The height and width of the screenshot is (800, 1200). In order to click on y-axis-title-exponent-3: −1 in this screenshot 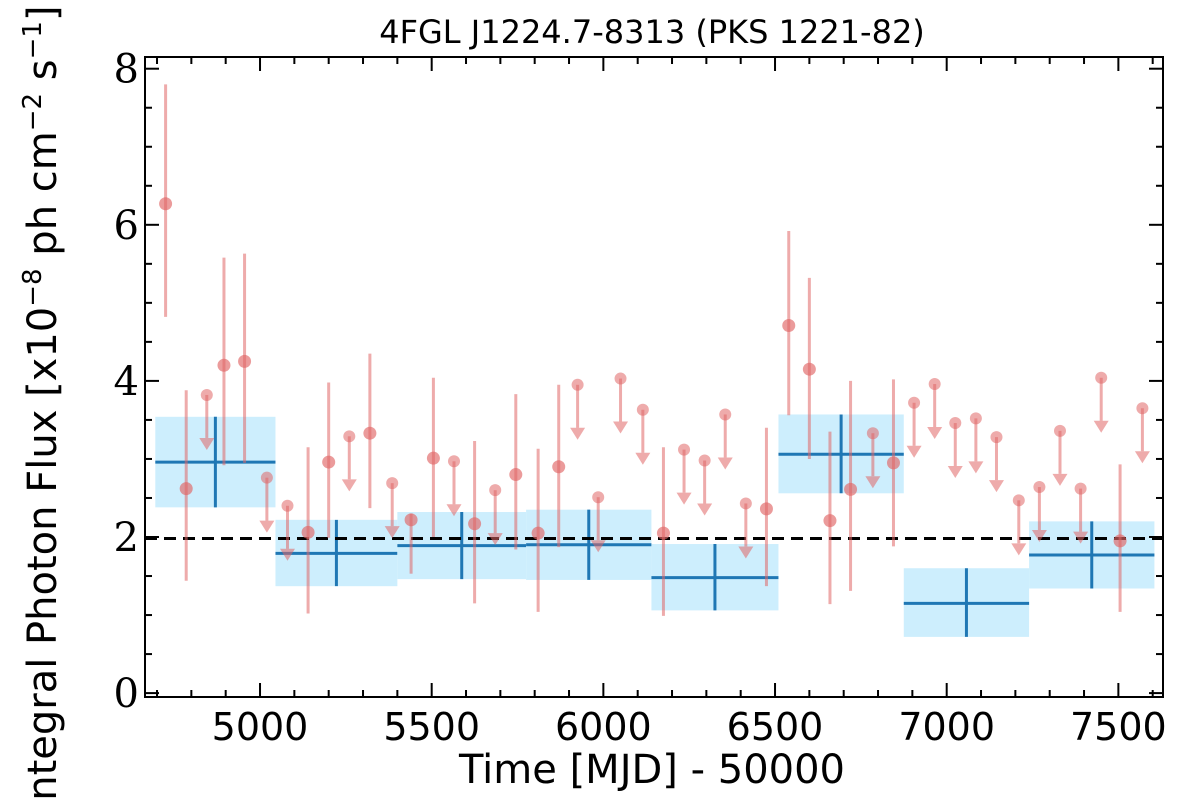, I will do `click(33, 40)`.